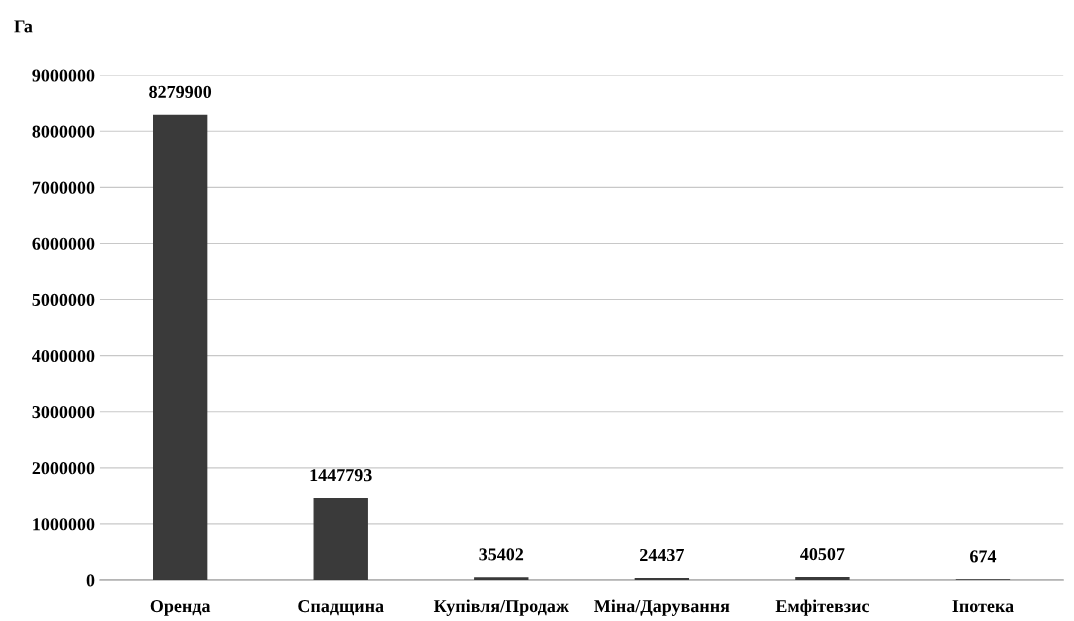 Image resolution: width=1074 pixels, height=621 pixels. I want to click on x-tick-label: Міна/Дарування, so click(662, 607).